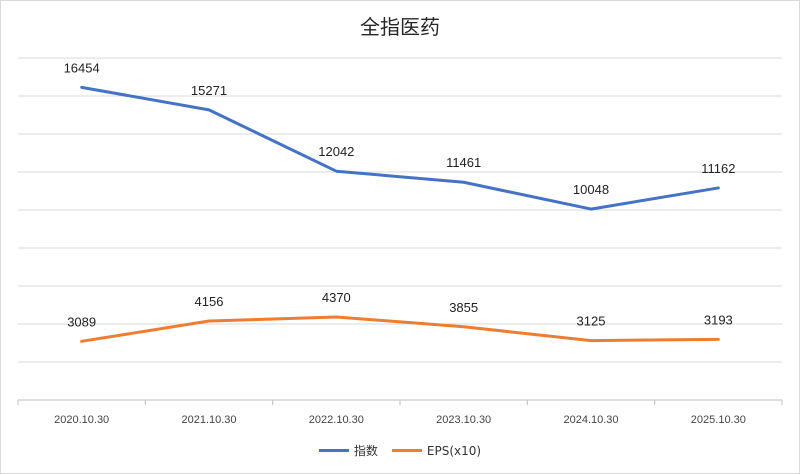 Image resolution: width=800 pixels, height=474 pixels. What do you see at coordinates (400, 27) in the screenshot?
I see `chart-title: 全指医药` at bounding box center [400, 27].